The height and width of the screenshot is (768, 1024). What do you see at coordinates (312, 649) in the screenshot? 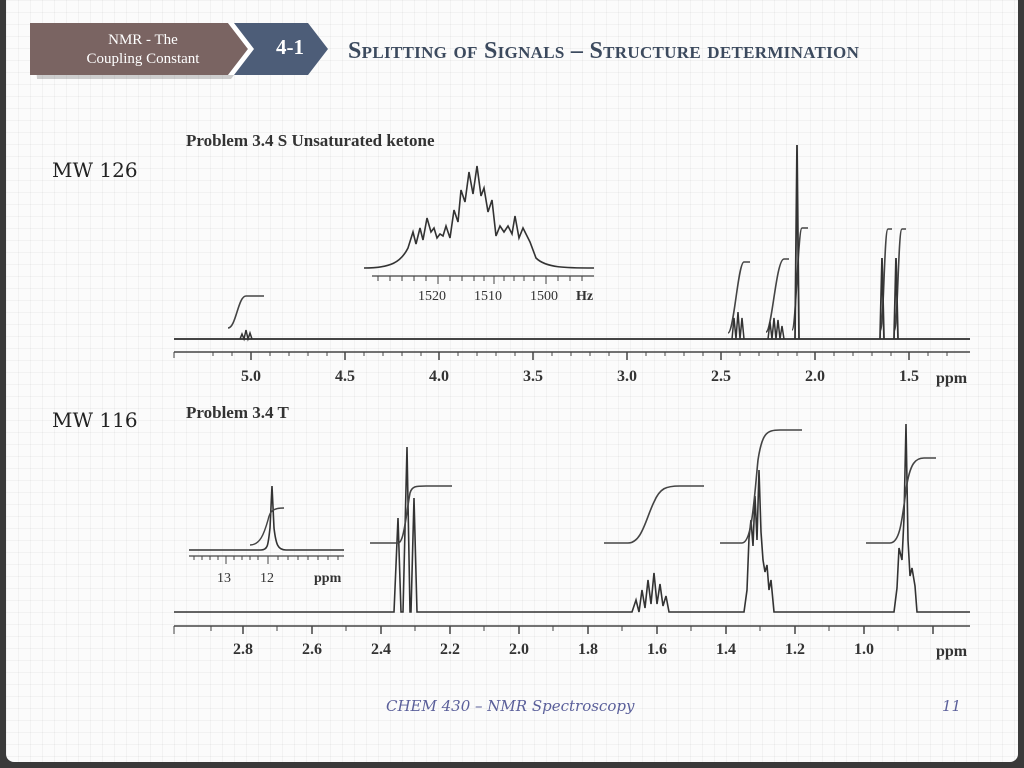
I see `tick-label: 2.6` at bounding box center [312, 649].